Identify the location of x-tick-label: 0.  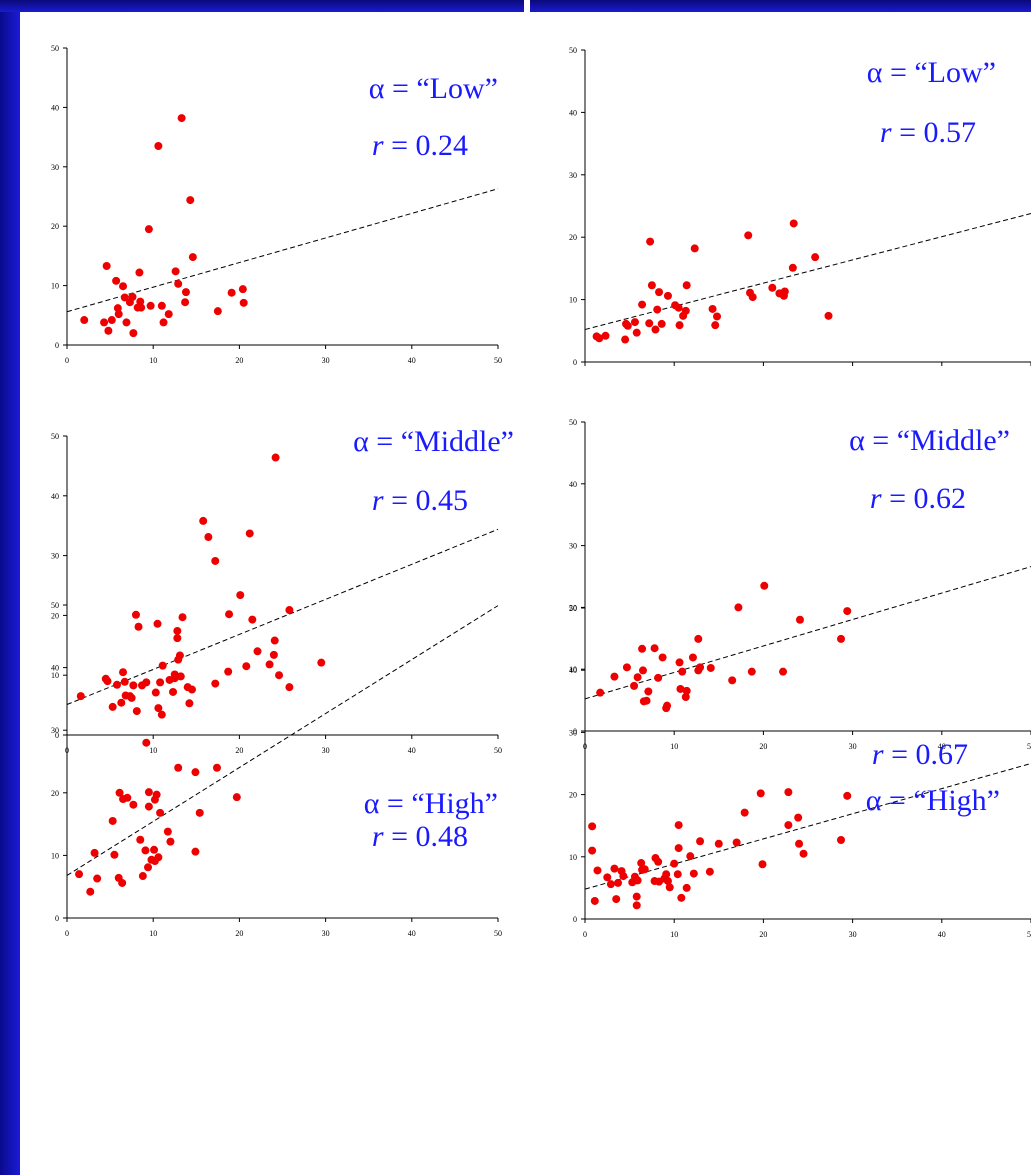
(585, 934).